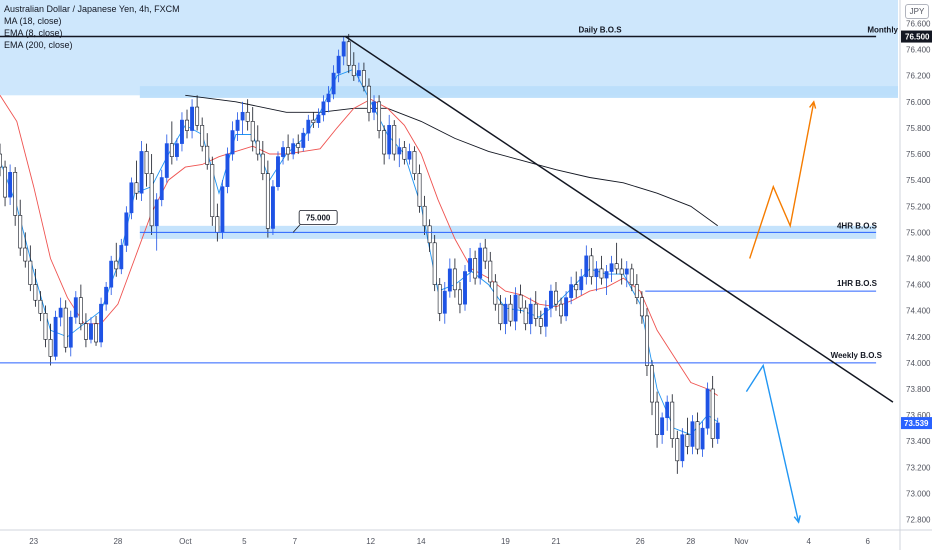  What do you see at coordinates (33, 21) in the screenshot?
I see `legend-ma18: MA (18, close)` at bounding box center [33, 21].